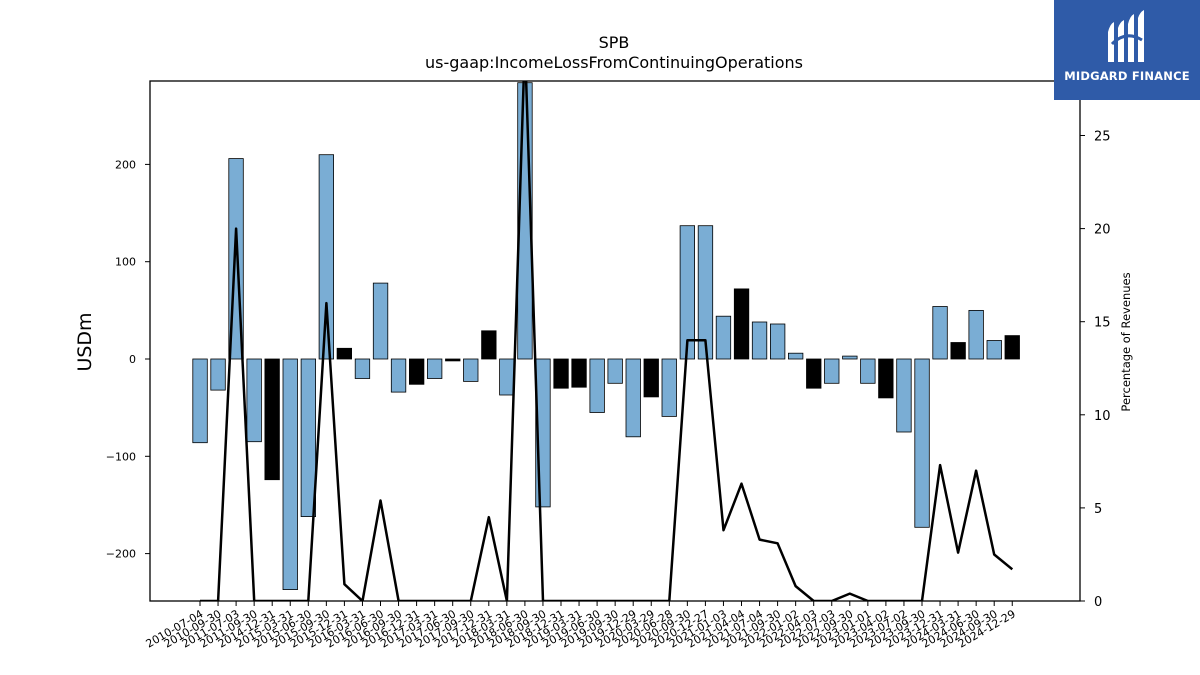 The width and height of the screenshot is (1200, 675). Describe the element at coordinates (1102, 416) in the screenshot. I see `y2-tick-label: 10` at that location.